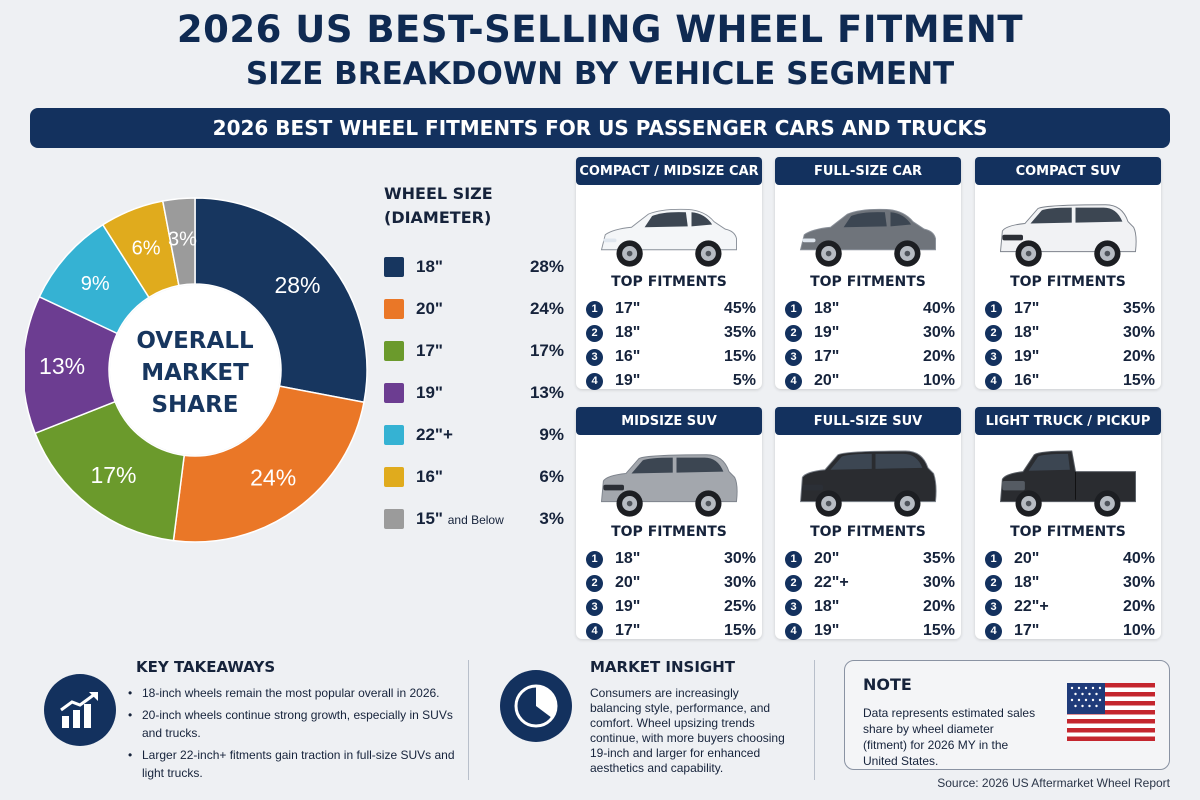 This screenshot has width=1200, height=800. I want to click on page-subtitle: SIZE BREAKDOWN BY VEHICLE SEGMENT, so click(600, 74).